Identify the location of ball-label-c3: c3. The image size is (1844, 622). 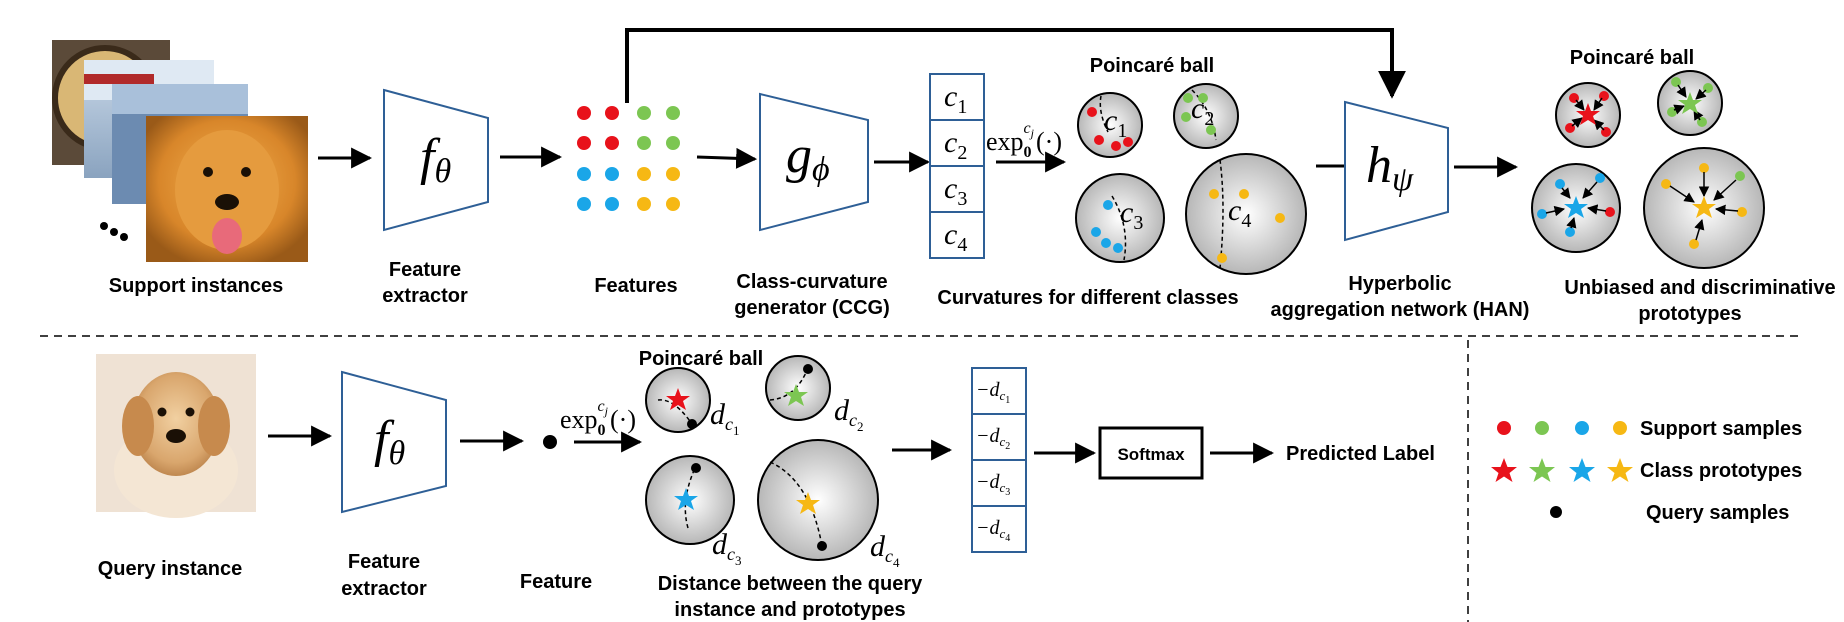
(1131, 215).